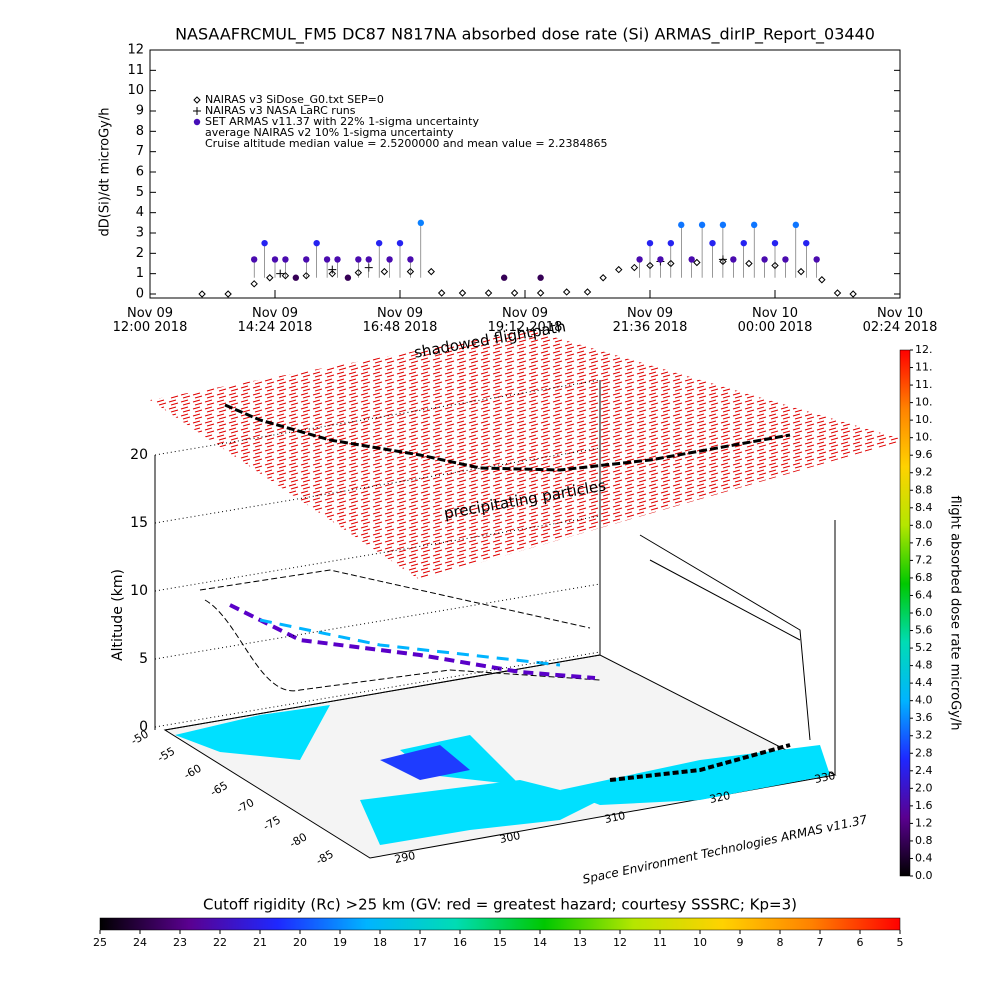 This screenshot has width=1000, height=1000. I want to click on z-axis-label: Altitude (km), so click(118, 615).